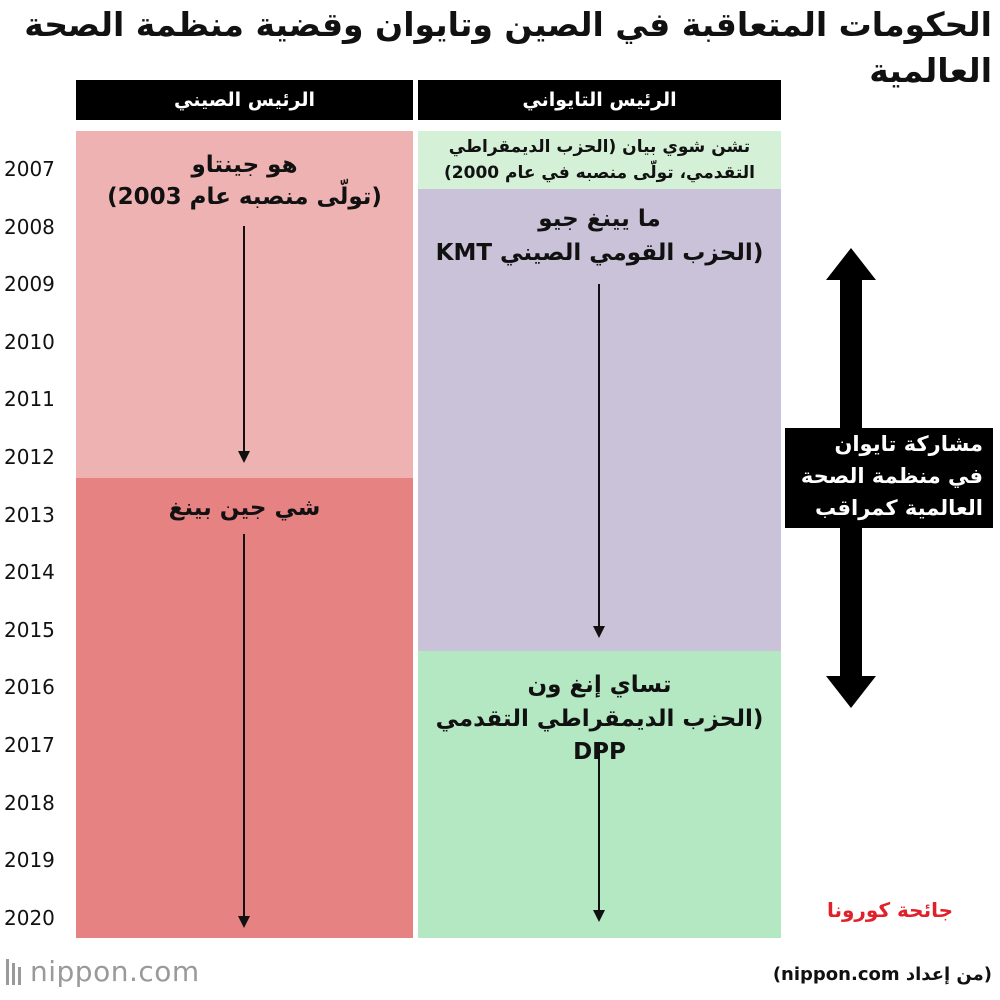 The image size is (1000, 1000). I want to click on corona-pandemic-label: جائحة كورونا, so click(890, 910).